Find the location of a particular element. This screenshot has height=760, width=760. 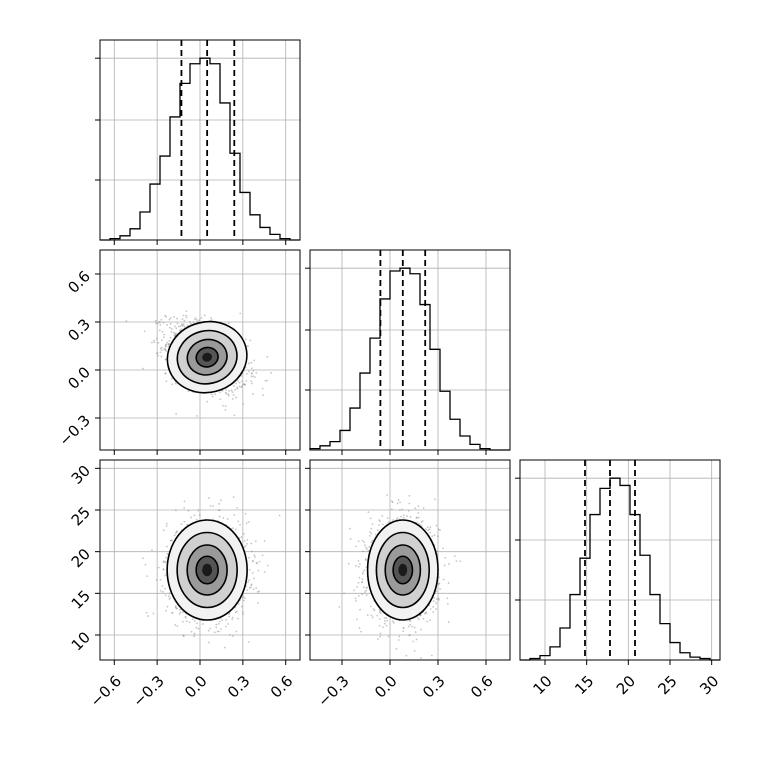

histogram-step-line is located at coordinates (200, 149).